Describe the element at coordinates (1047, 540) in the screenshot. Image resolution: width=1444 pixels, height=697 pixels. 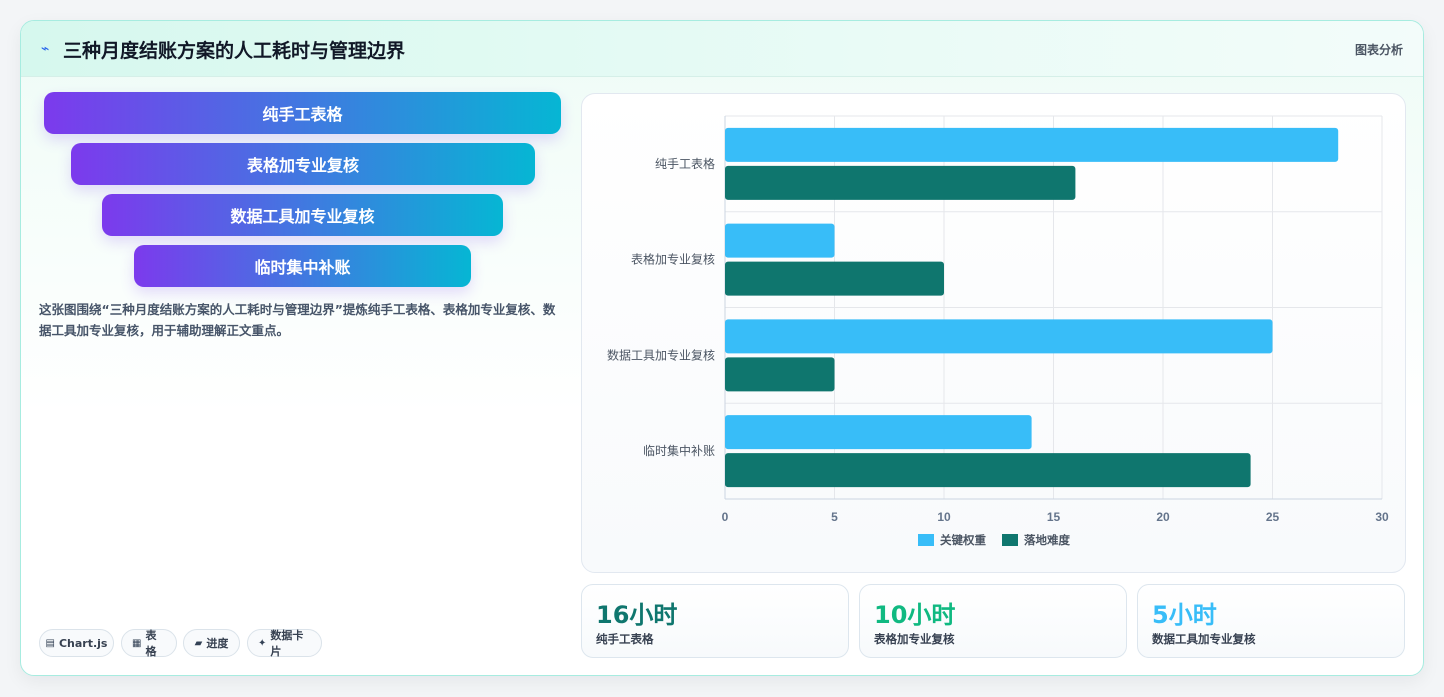
I see `legend-label: 落地难度` at that location.